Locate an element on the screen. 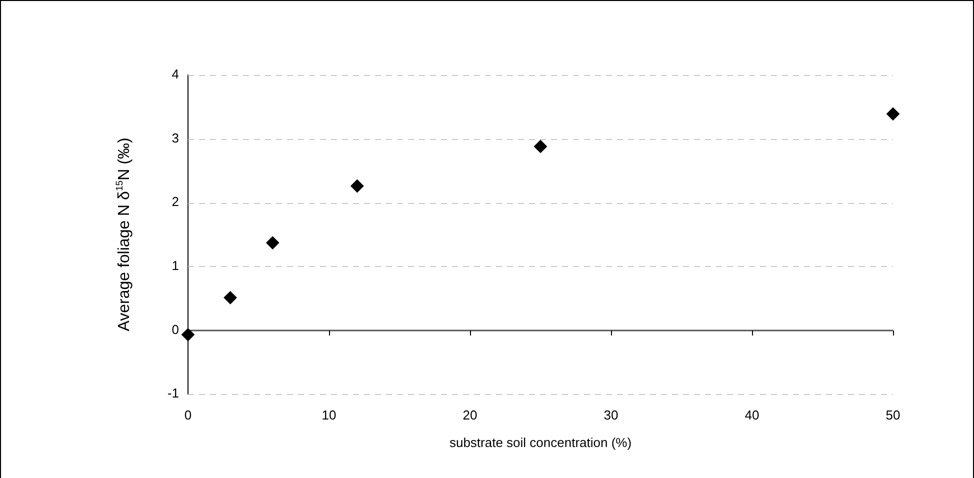 The width and height of the screenshot is (974, 478). y-tick-label: 4 is located at coordinates (175, 74).